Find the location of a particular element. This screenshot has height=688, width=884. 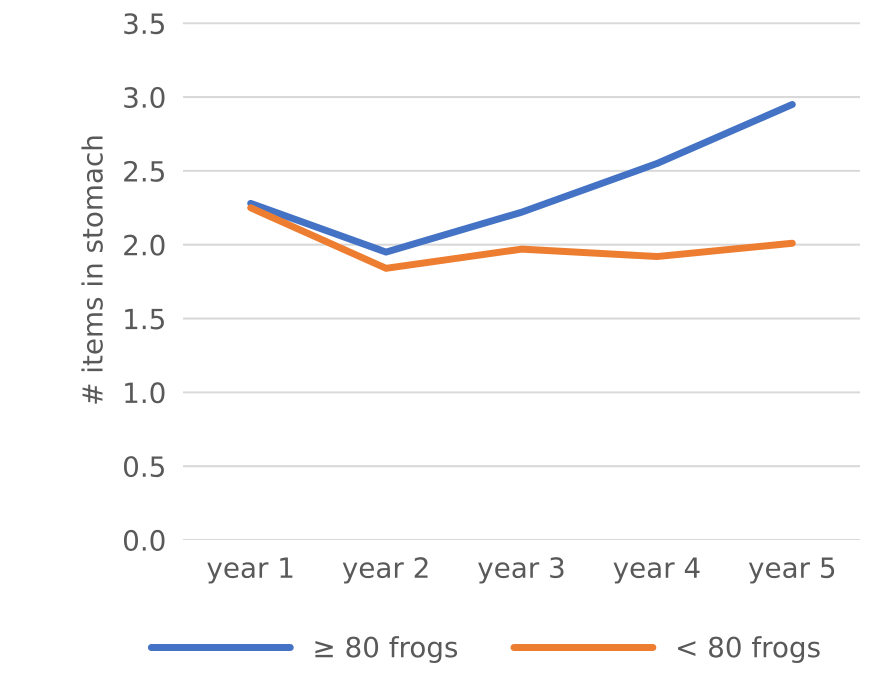

y-tick-label: 1.5 is located at coordinates (144, 319).